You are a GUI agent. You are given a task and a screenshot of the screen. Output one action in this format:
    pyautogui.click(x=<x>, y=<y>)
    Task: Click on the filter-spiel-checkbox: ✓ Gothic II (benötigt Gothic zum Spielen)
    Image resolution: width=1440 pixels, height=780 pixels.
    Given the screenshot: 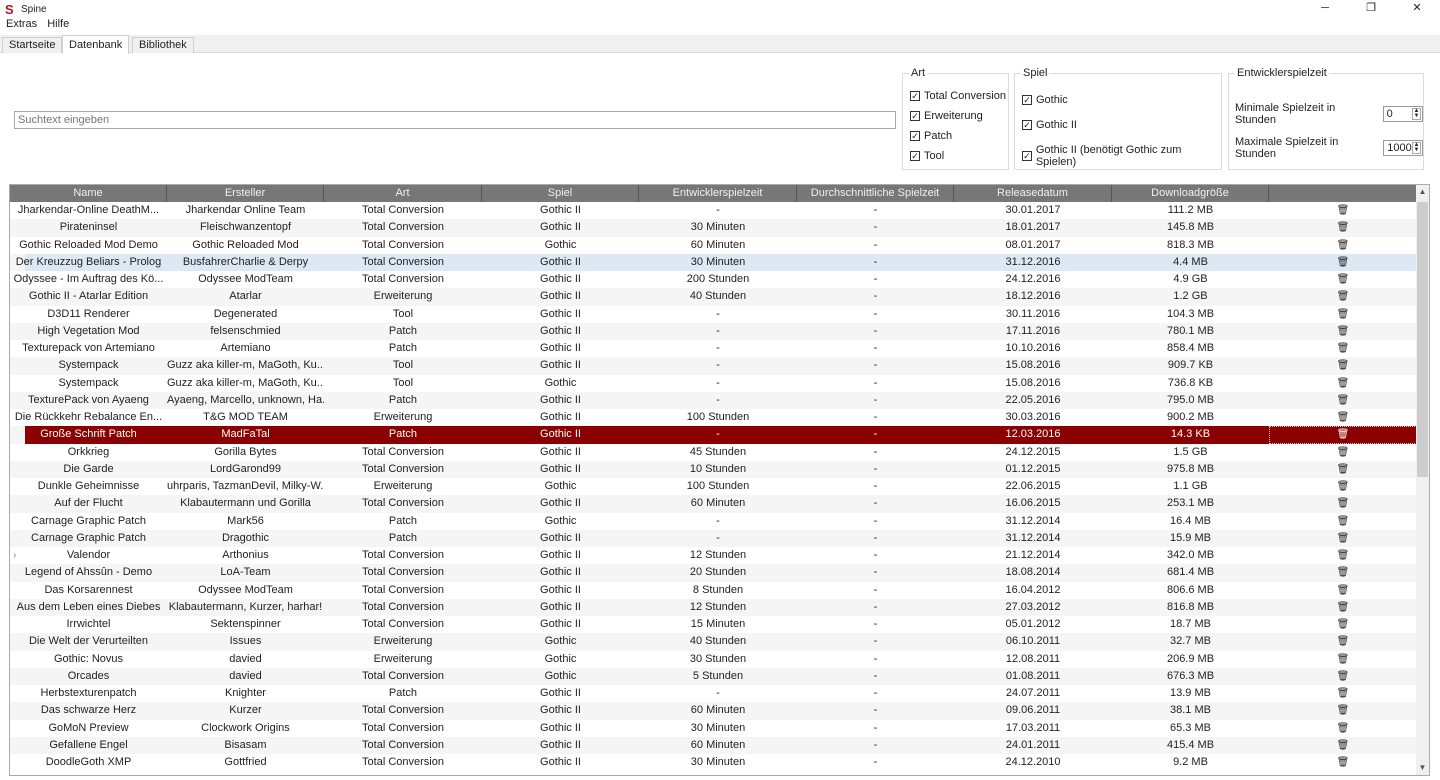 What is the action you would take?
    pyautogui.click(x=1121, y=156)
    